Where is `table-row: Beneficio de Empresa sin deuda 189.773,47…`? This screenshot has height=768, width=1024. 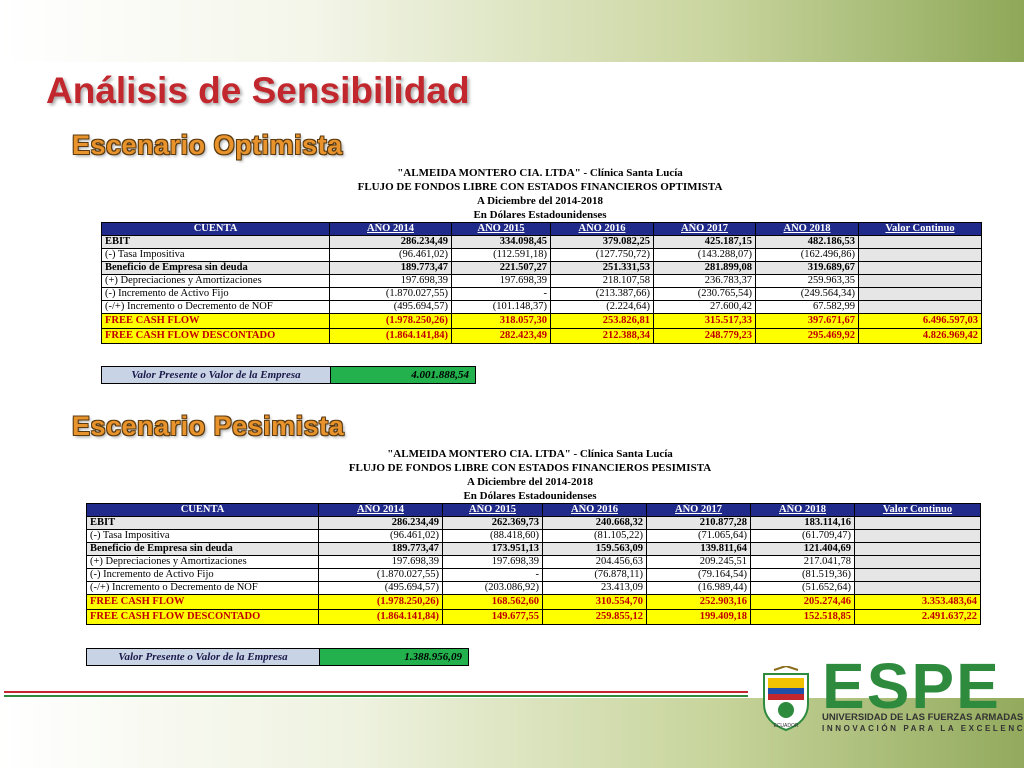 table-row: Beneficio de Empresa sin deuda 189.773,47… is located at coordinates (541, 268).